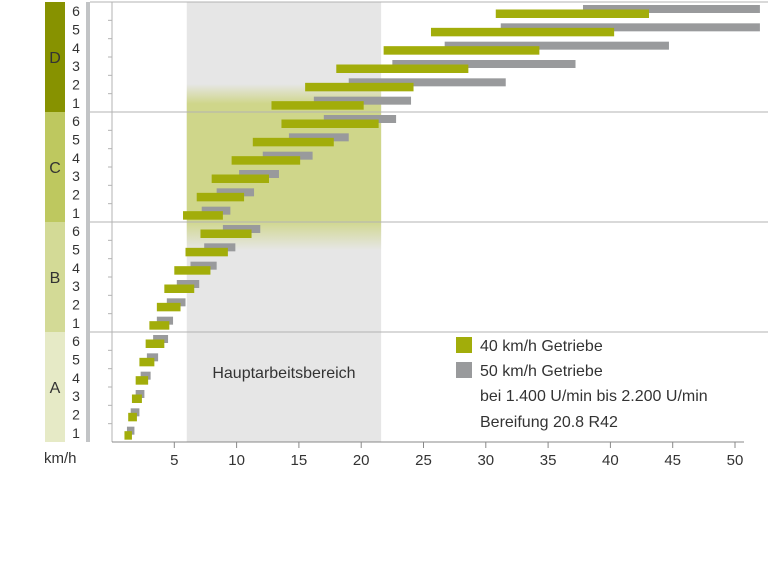  Describe the element at coordinates (361, 460) in the screenshot. I see `x-tick-label-20: 20` at that location.